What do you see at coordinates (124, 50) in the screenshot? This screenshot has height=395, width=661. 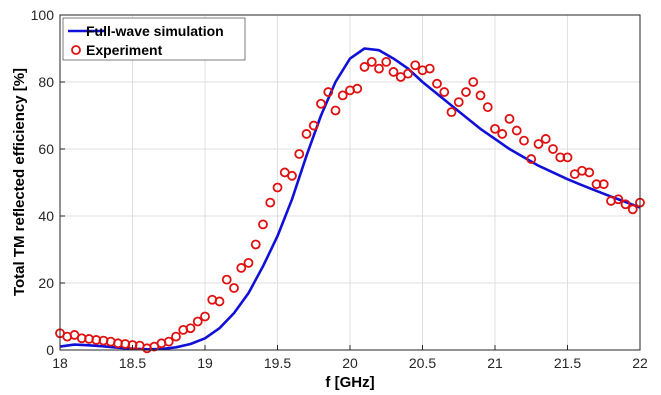 I see `legend-label-experiment: Experiment` at bounding box center [124, 50].